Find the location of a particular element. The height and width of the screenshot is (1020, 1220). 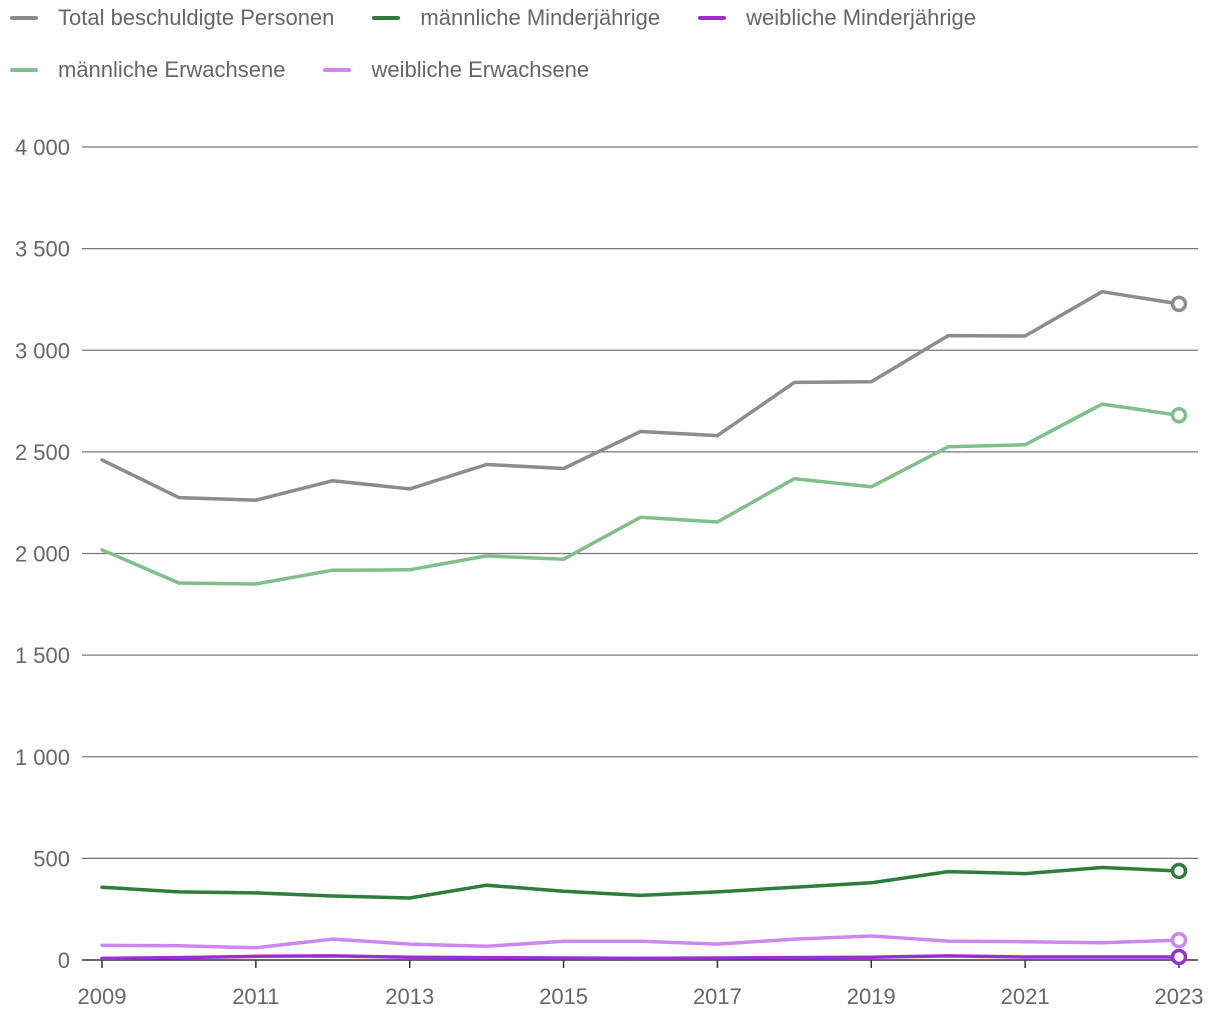

legend-item-weibliche-erwachsene: weibliche Erwachsene is located at coordinates (456, 70).